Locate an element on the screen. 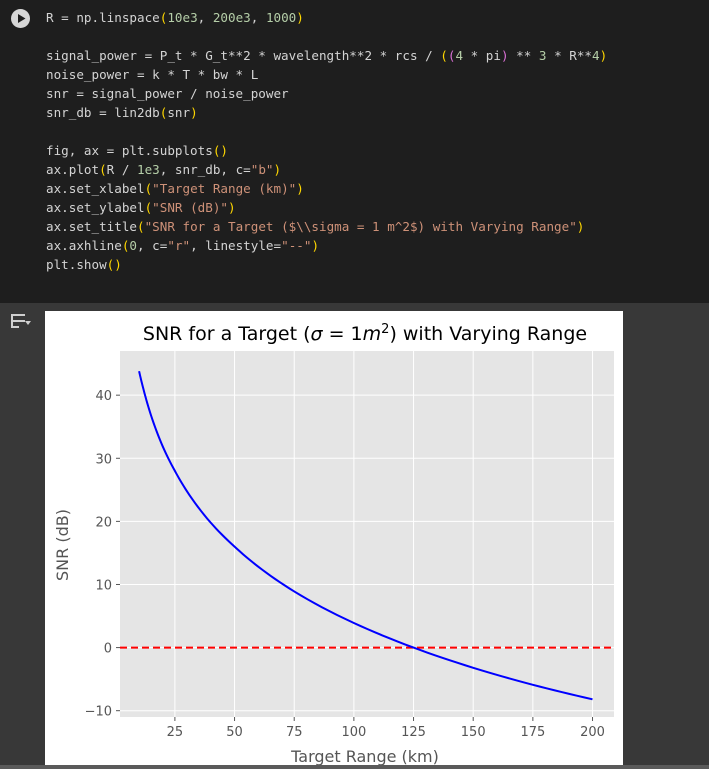  y-tick-label: 40 is located at coordinates (103, 396).